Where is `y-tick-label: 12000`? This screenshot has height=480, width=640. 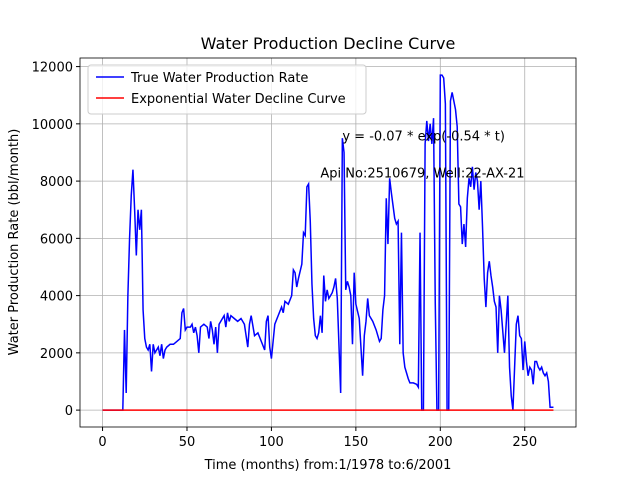
y-tick-label: 12000 is located at coordinates (52, 68).